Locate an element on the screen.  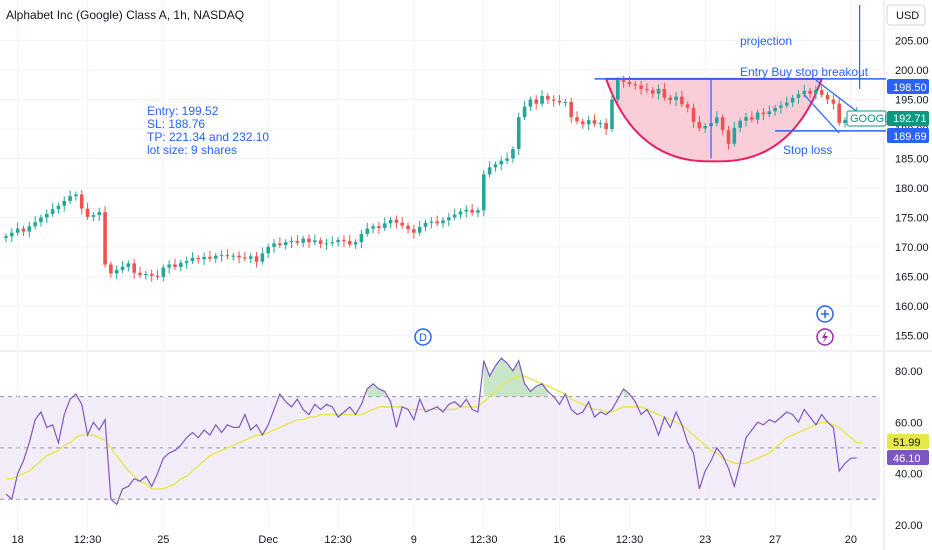
rsi-tick-label: 40.00 is located at coordinates (909, 475).